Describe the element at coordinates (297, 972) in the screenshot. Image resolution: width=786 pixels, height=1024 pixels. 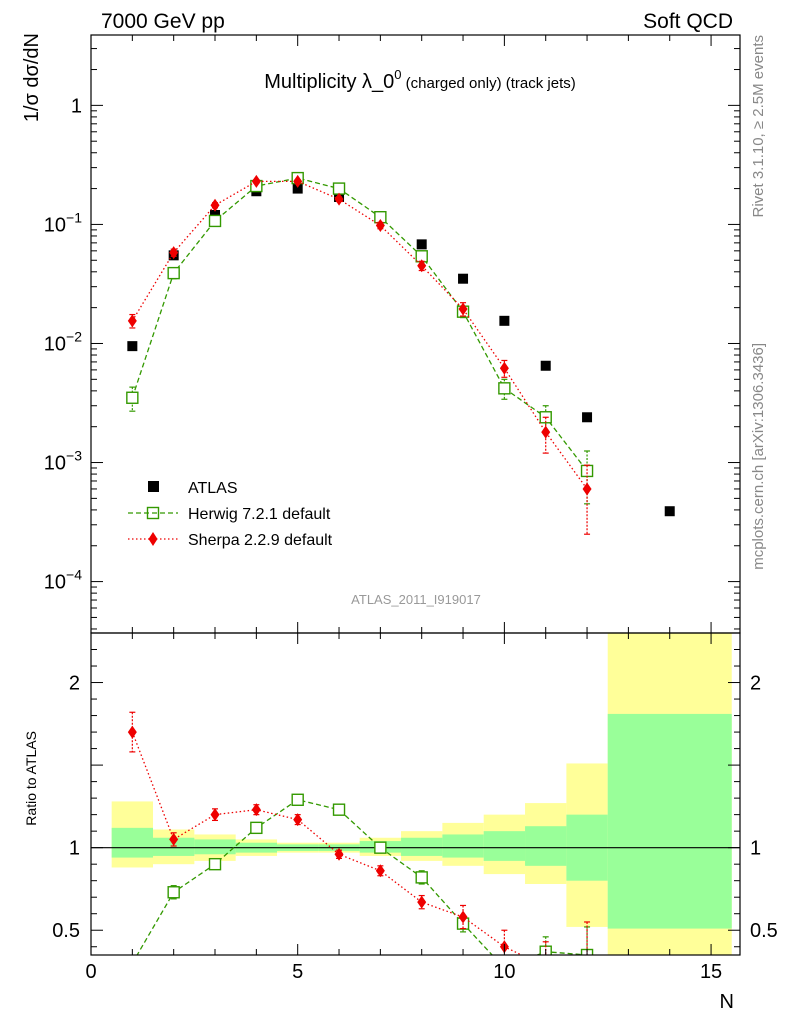
I see `x-tick-label: 5` at that location.